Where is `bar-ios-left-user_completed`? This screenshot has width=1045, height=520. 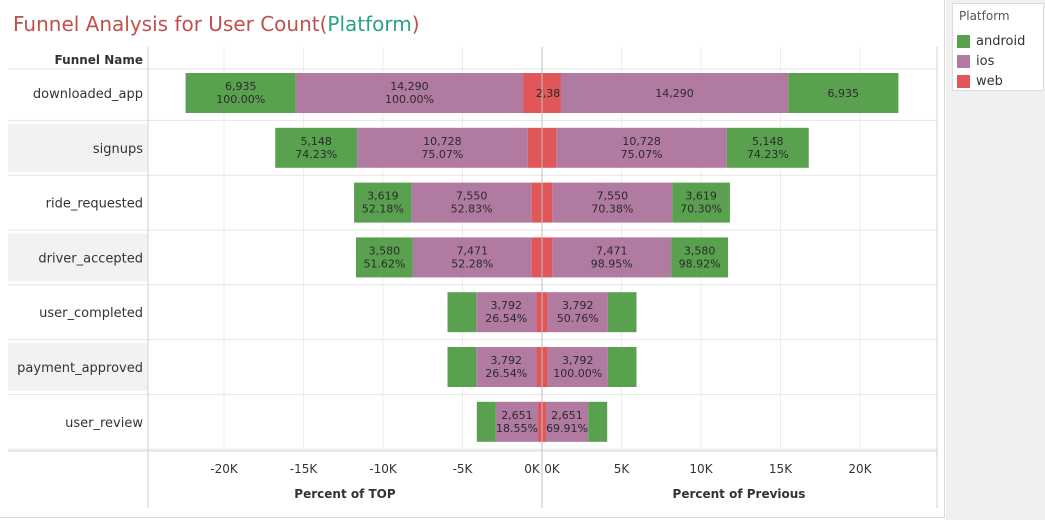 bar-ios-left-user_completed is located at coordinates (506, 312).